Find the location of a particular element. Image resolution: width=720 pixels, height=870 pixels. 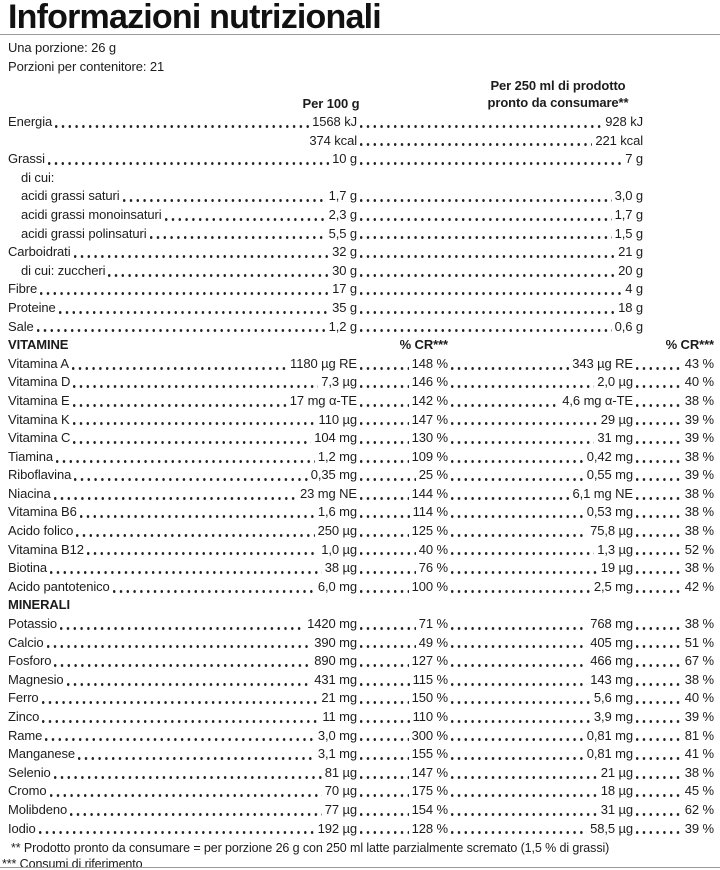

row-amount-per-250ml-value: 3,9 mg is located at coordinates (613, 716).